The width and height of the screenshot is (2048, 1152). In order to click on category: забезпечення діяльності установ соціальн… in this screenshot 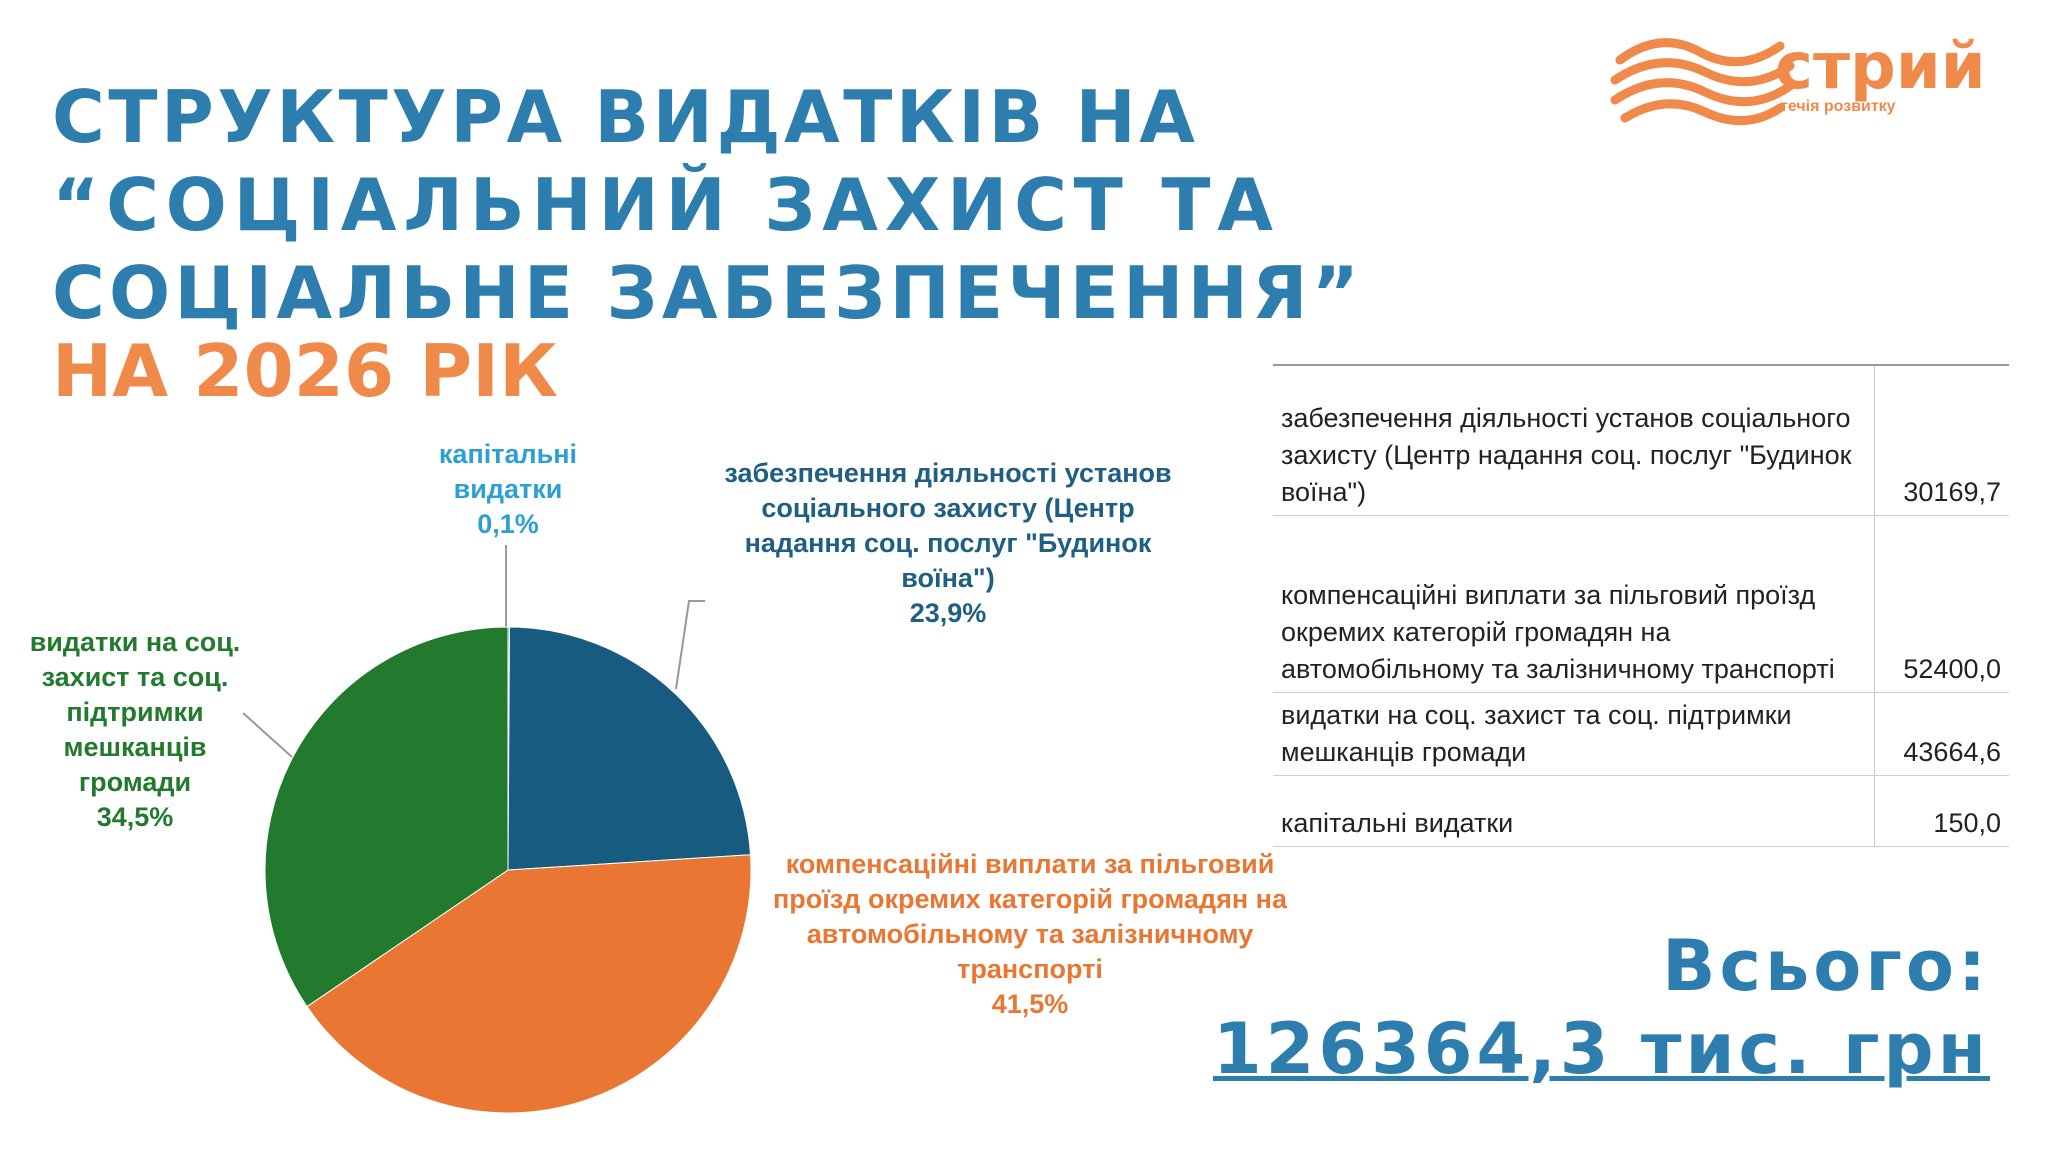, I will do `click(948, 525)`.